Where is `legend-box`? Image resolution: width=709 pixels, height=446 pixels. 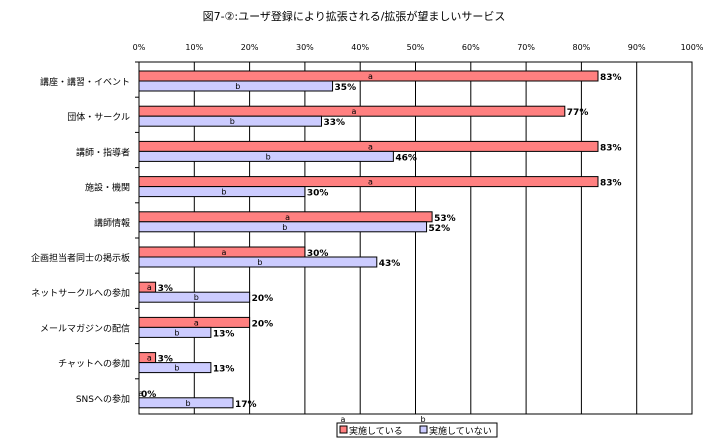 legend-box is located at coordinates (417, 430).